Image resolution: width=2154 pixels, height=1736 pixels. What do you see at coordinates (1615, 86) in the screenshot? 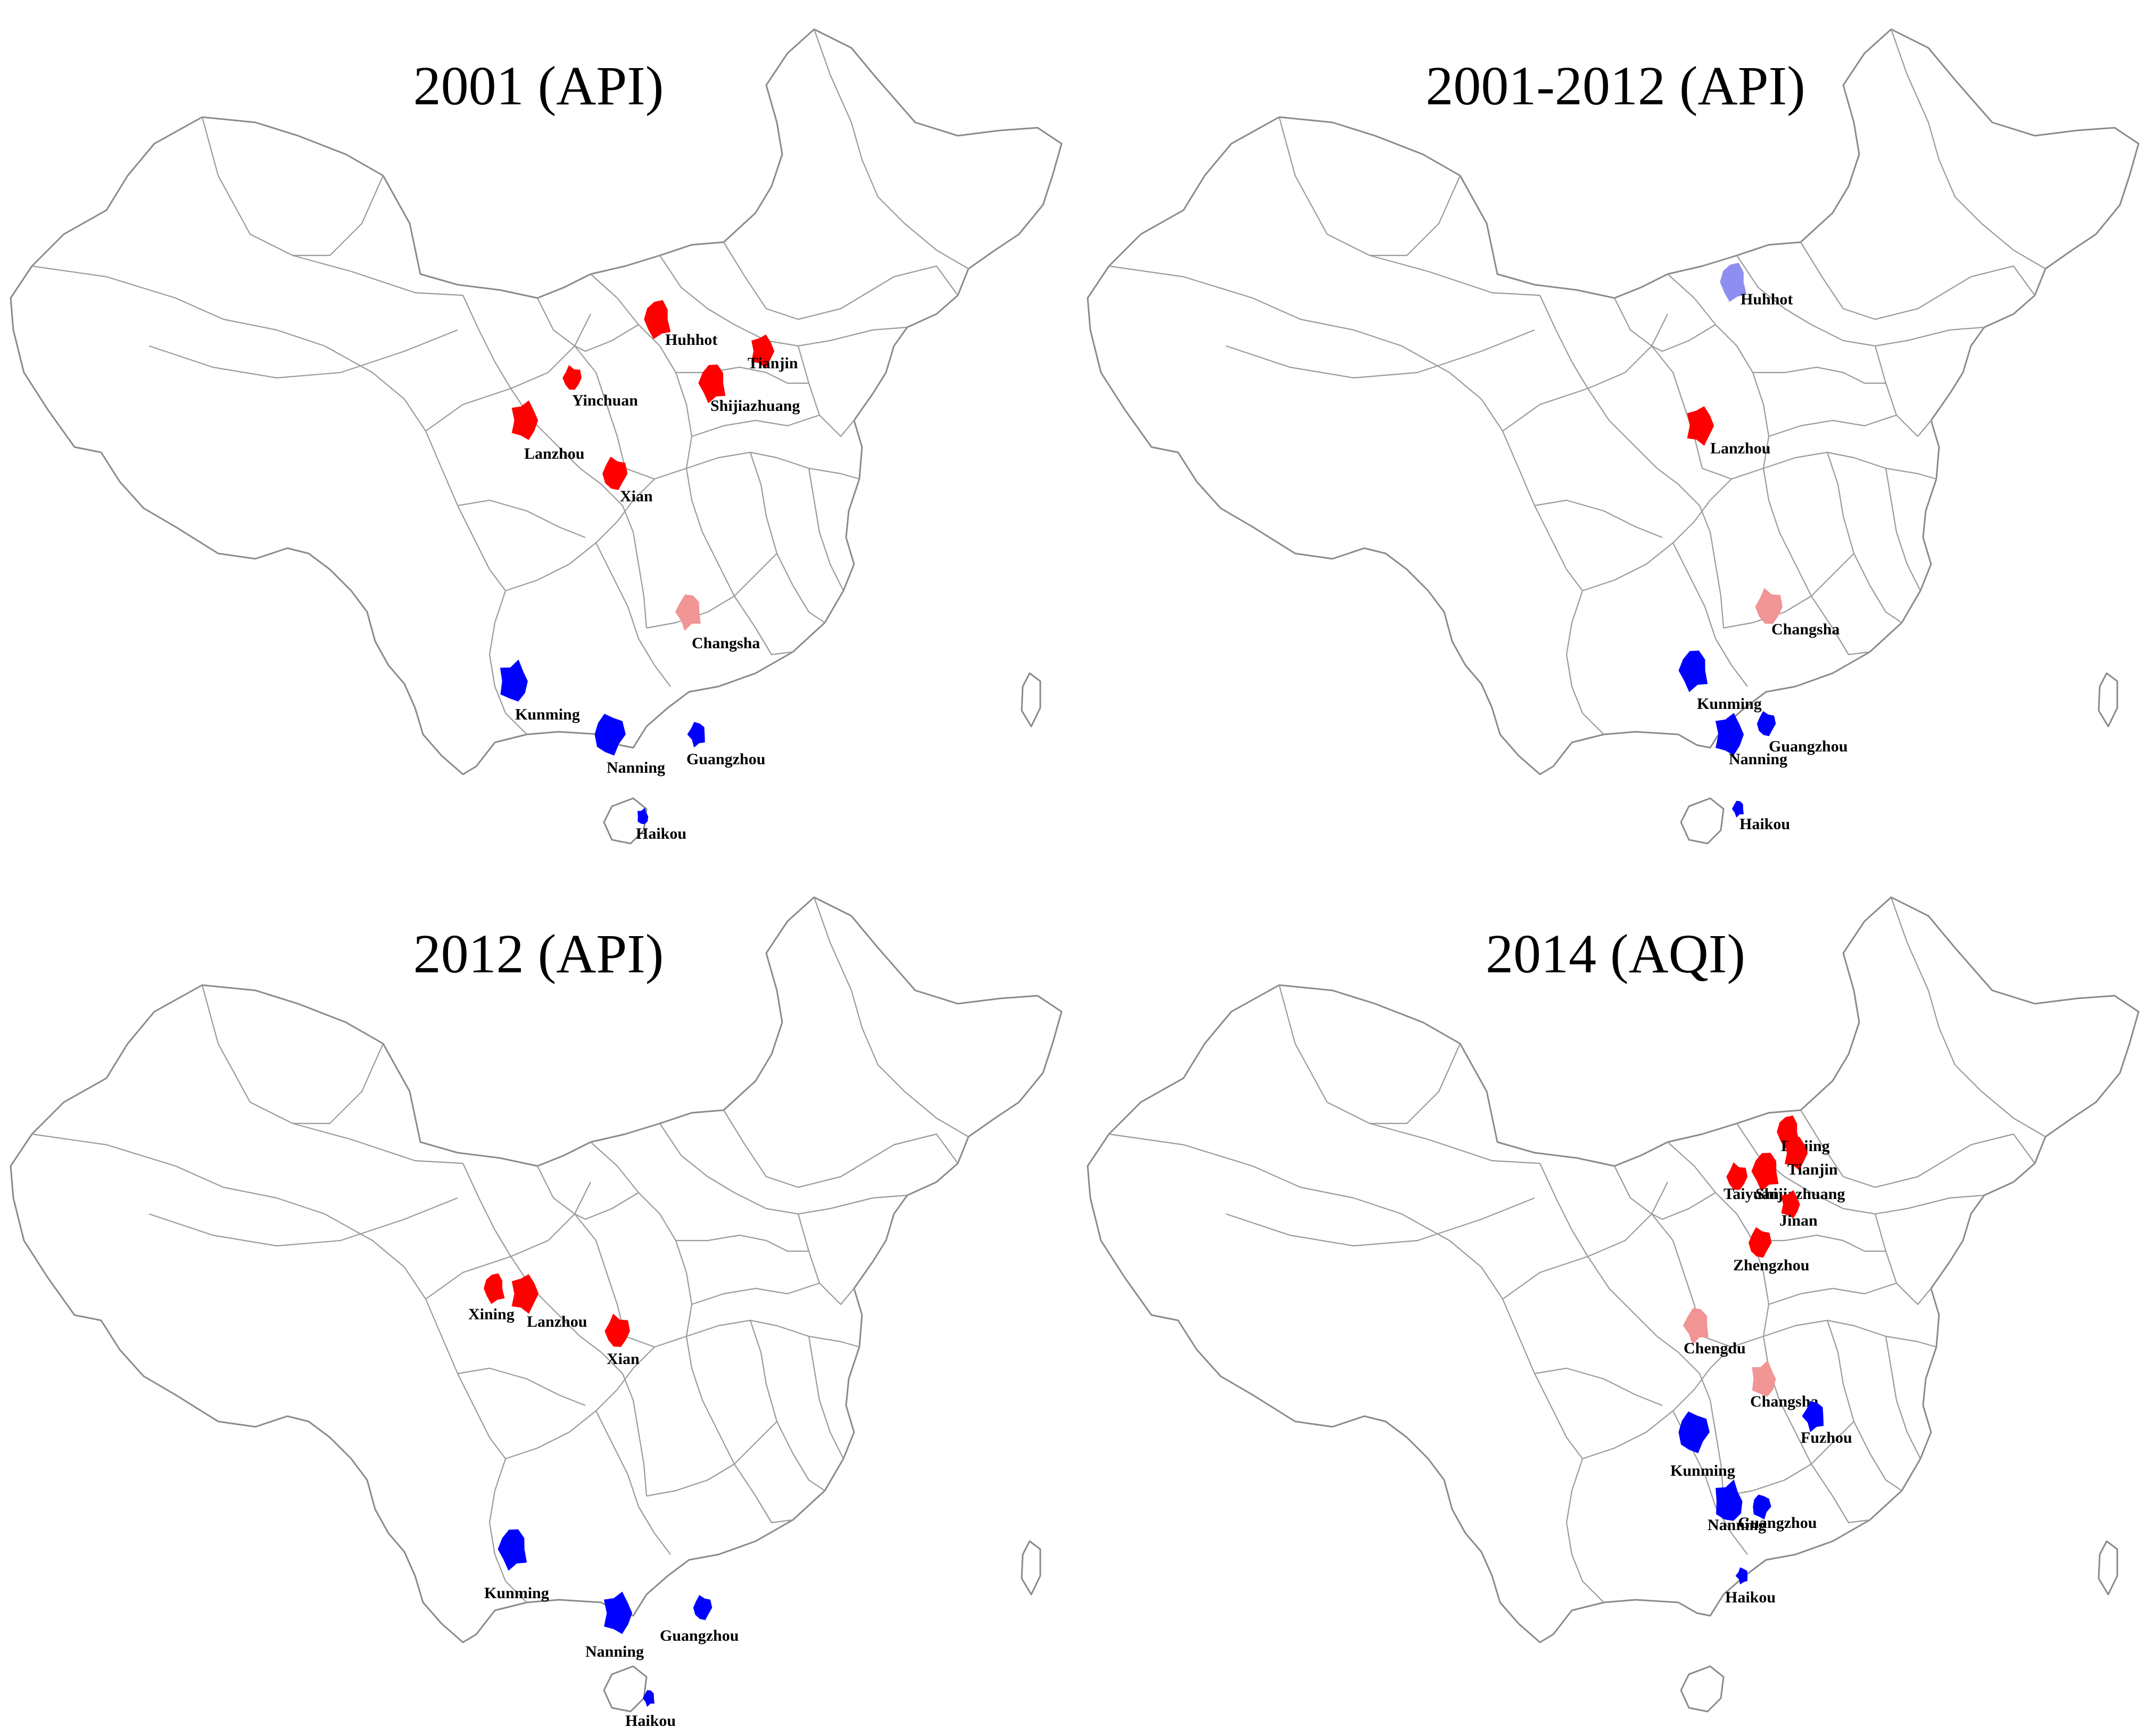
I see `map-title: 2001-2012 (API)` at bounding box center [1615, 86].